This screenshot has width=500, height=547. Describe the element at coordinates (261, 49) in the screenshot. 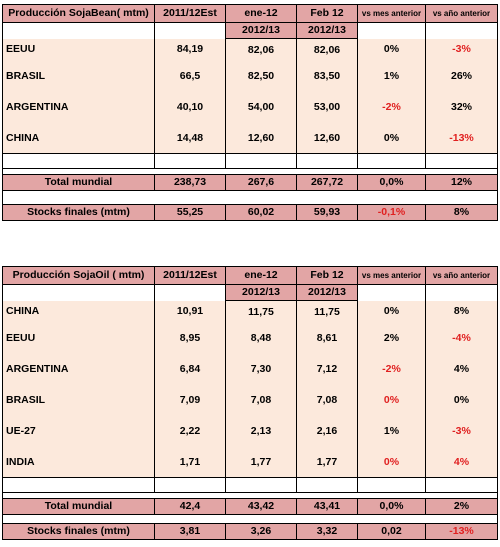

I see `value-ene-12: 82,06` at that location.